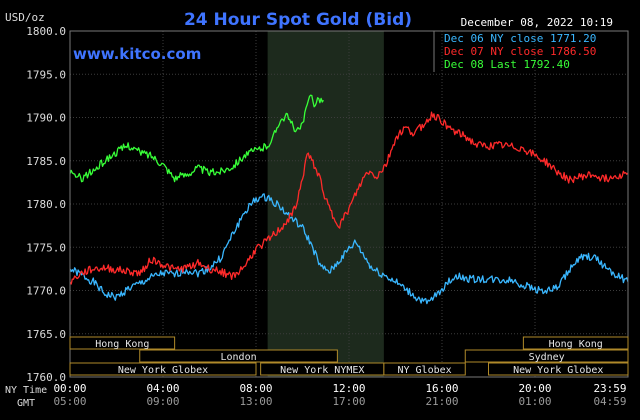 Image resolution: width=640 pixels, height=420 pixels. What do you see at coordinates (46, 31) in the screenshot?
I see `y-tick-label: 1800.0` at bounding box center [46, 31].